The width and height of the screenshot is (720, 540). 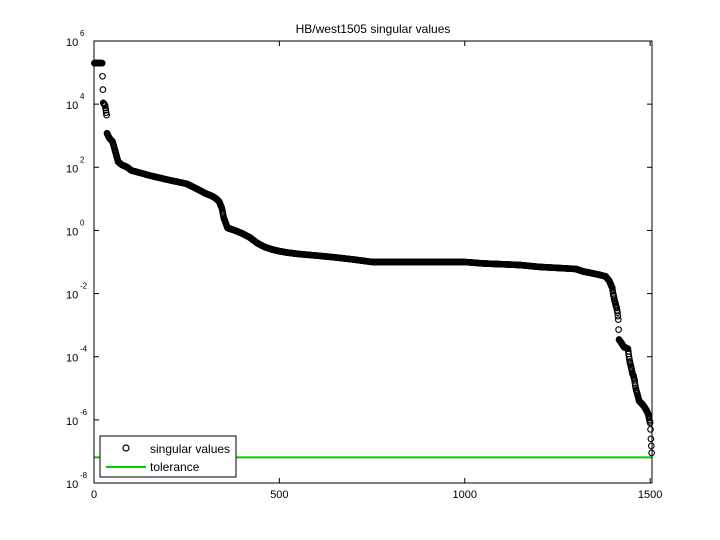 What do you see at coordinates (82, 96) in the screenshot?
I see `y-tick-label-exponent: 4` at bounding box center [82, 96].